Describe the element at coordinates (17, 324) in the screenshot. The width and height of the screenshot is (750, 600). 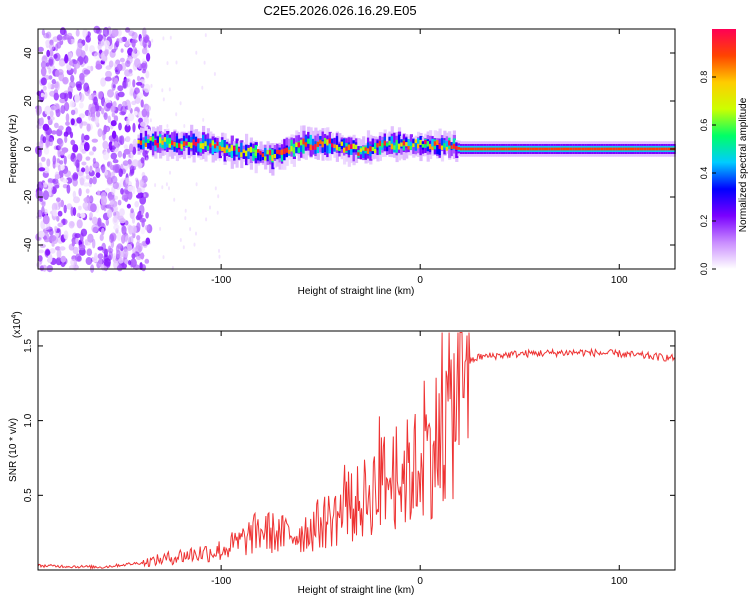
I see `snr-multiplier: (x104)` at that location.